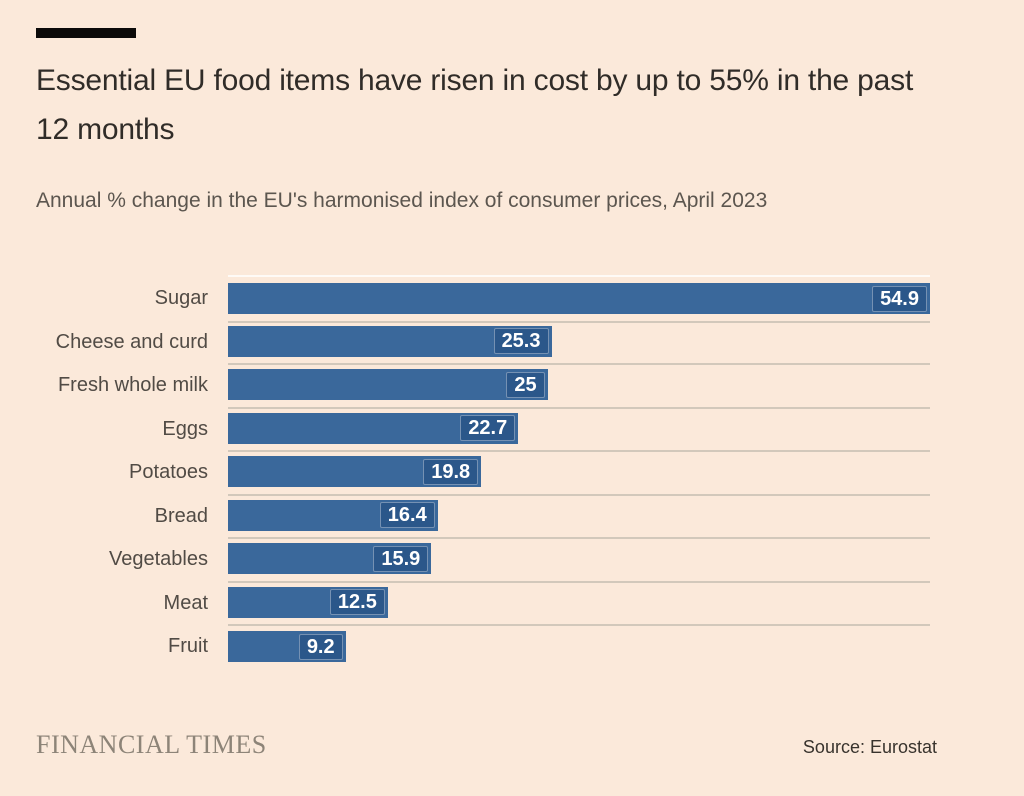 The width and height of the screenshot is (1024, 796). Describe the element at coordinates (185, 602) in the screenshot. I see `category-label: Meat` at that location.